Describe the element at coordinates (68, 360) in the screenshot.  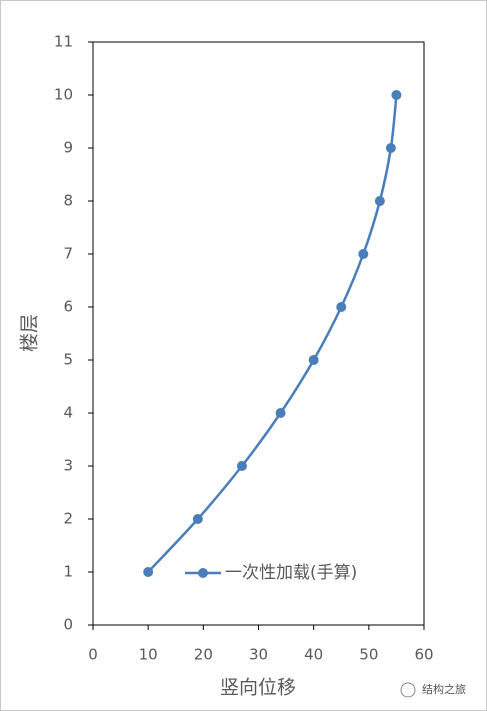
I see `y-tick-label: 5` at that location.